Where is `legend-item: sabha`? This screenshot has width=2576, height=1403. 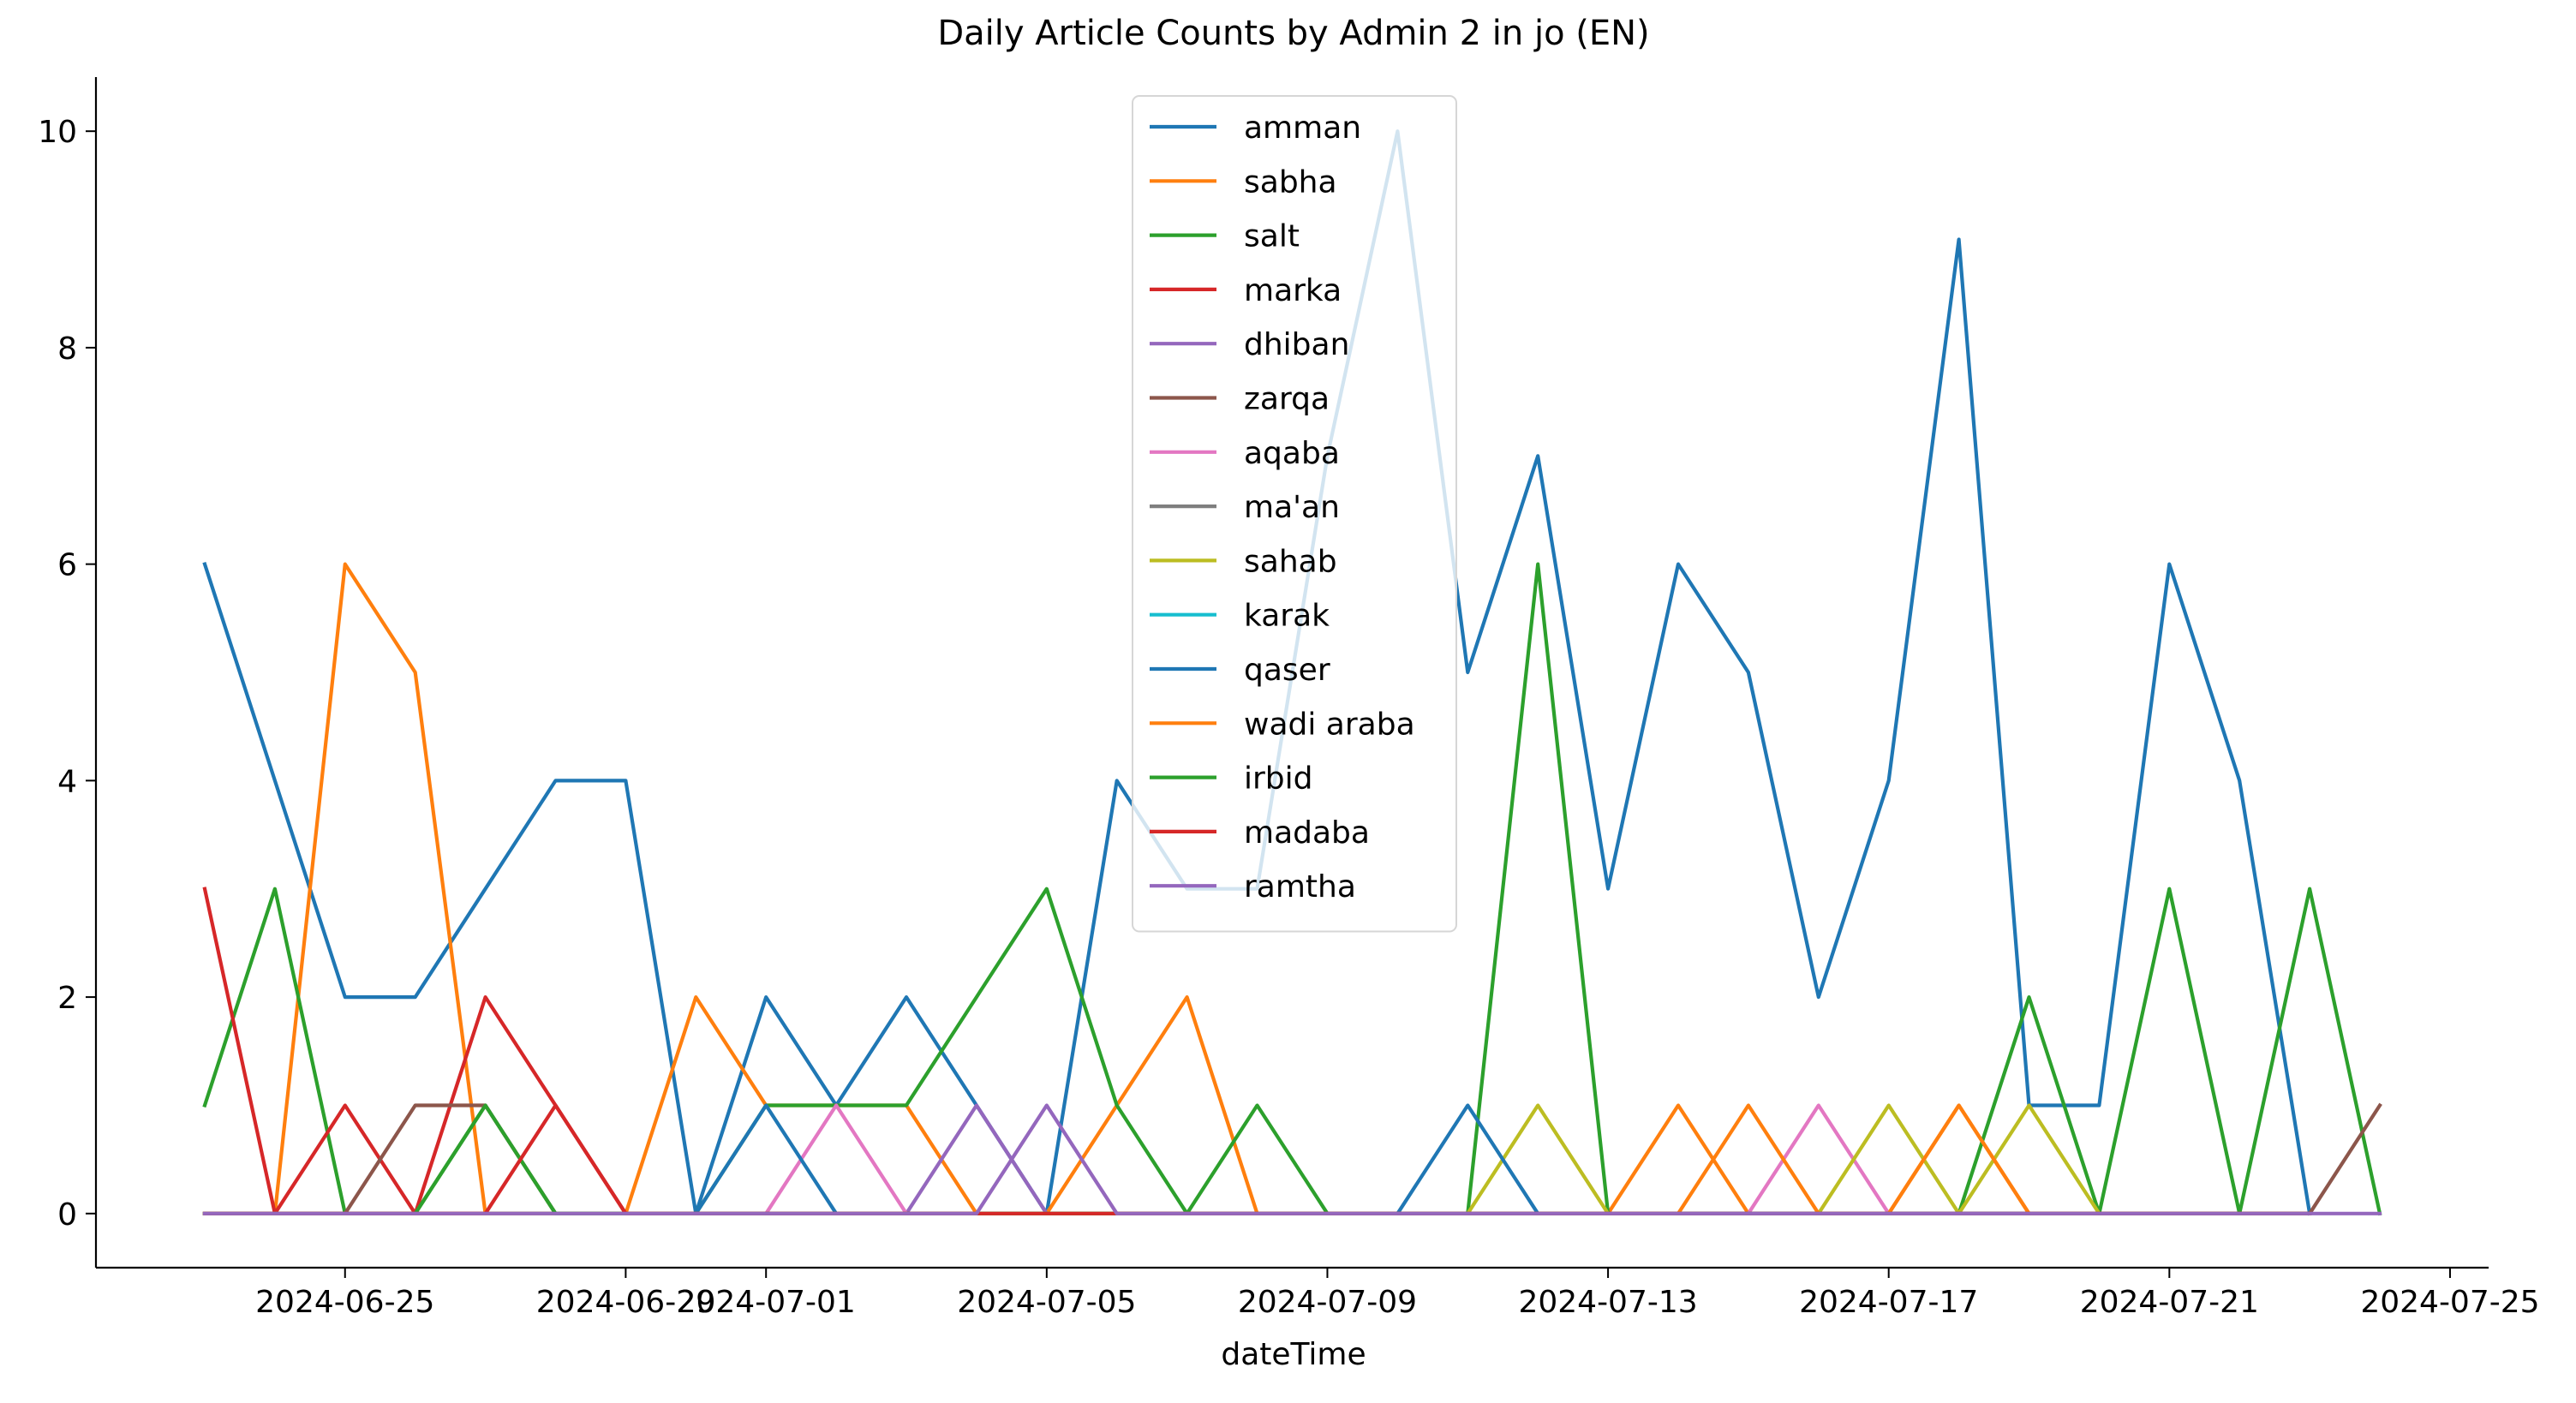 legend-item: sabha is located at coordinates (1243, 182).